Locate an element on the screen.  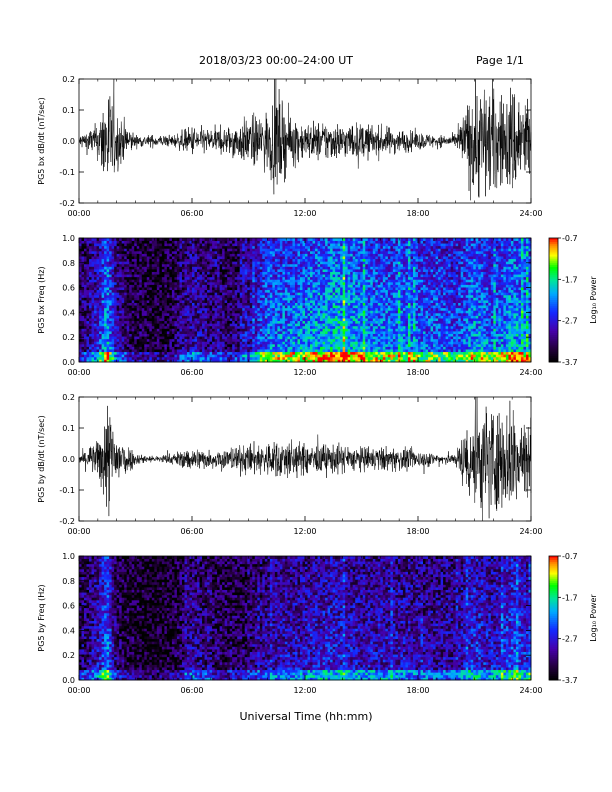
y-axis-label: PG5 bx dB/dt (nT/sec) is located at coordinates (41, 140).